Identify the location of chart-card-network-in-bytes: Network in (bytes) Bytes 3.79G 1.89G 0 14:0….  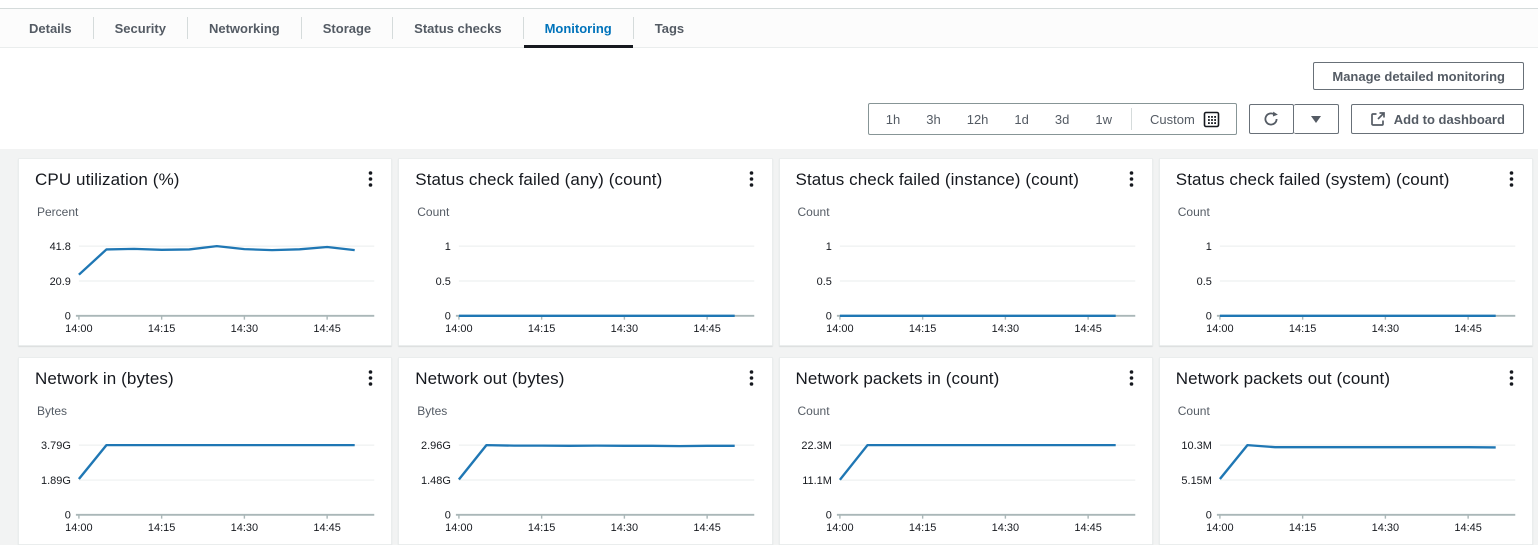
(205, 451).